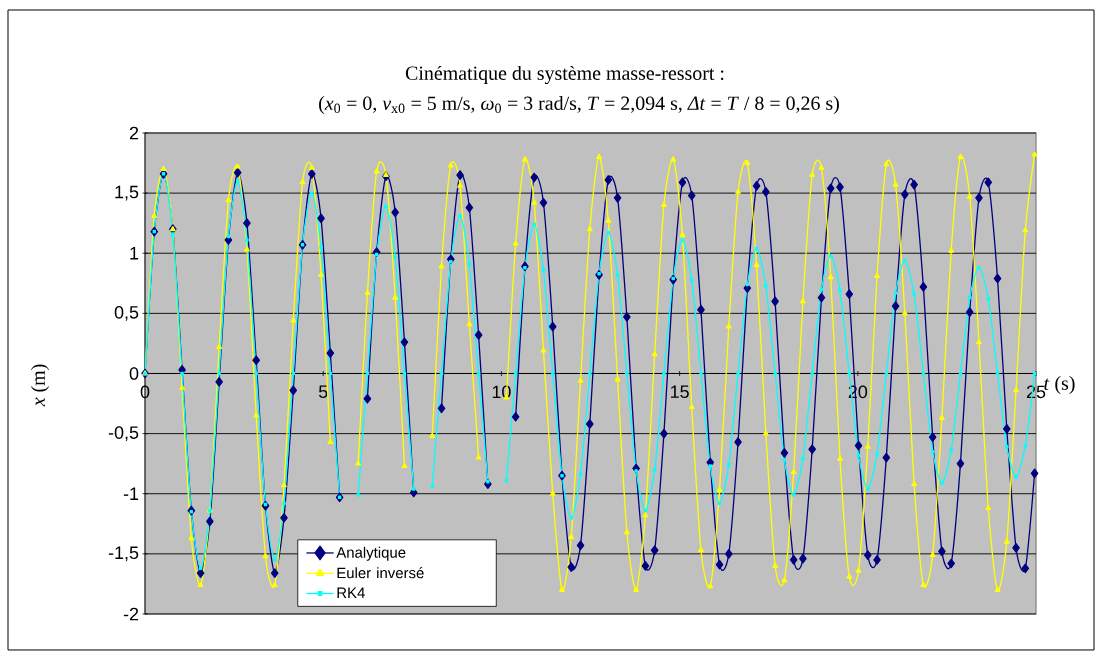 This screenshot has height=658, width=1102. Describe the element at coordinates (134, 253) in the screenshot. I see `y-tick-label: 1` at that location.